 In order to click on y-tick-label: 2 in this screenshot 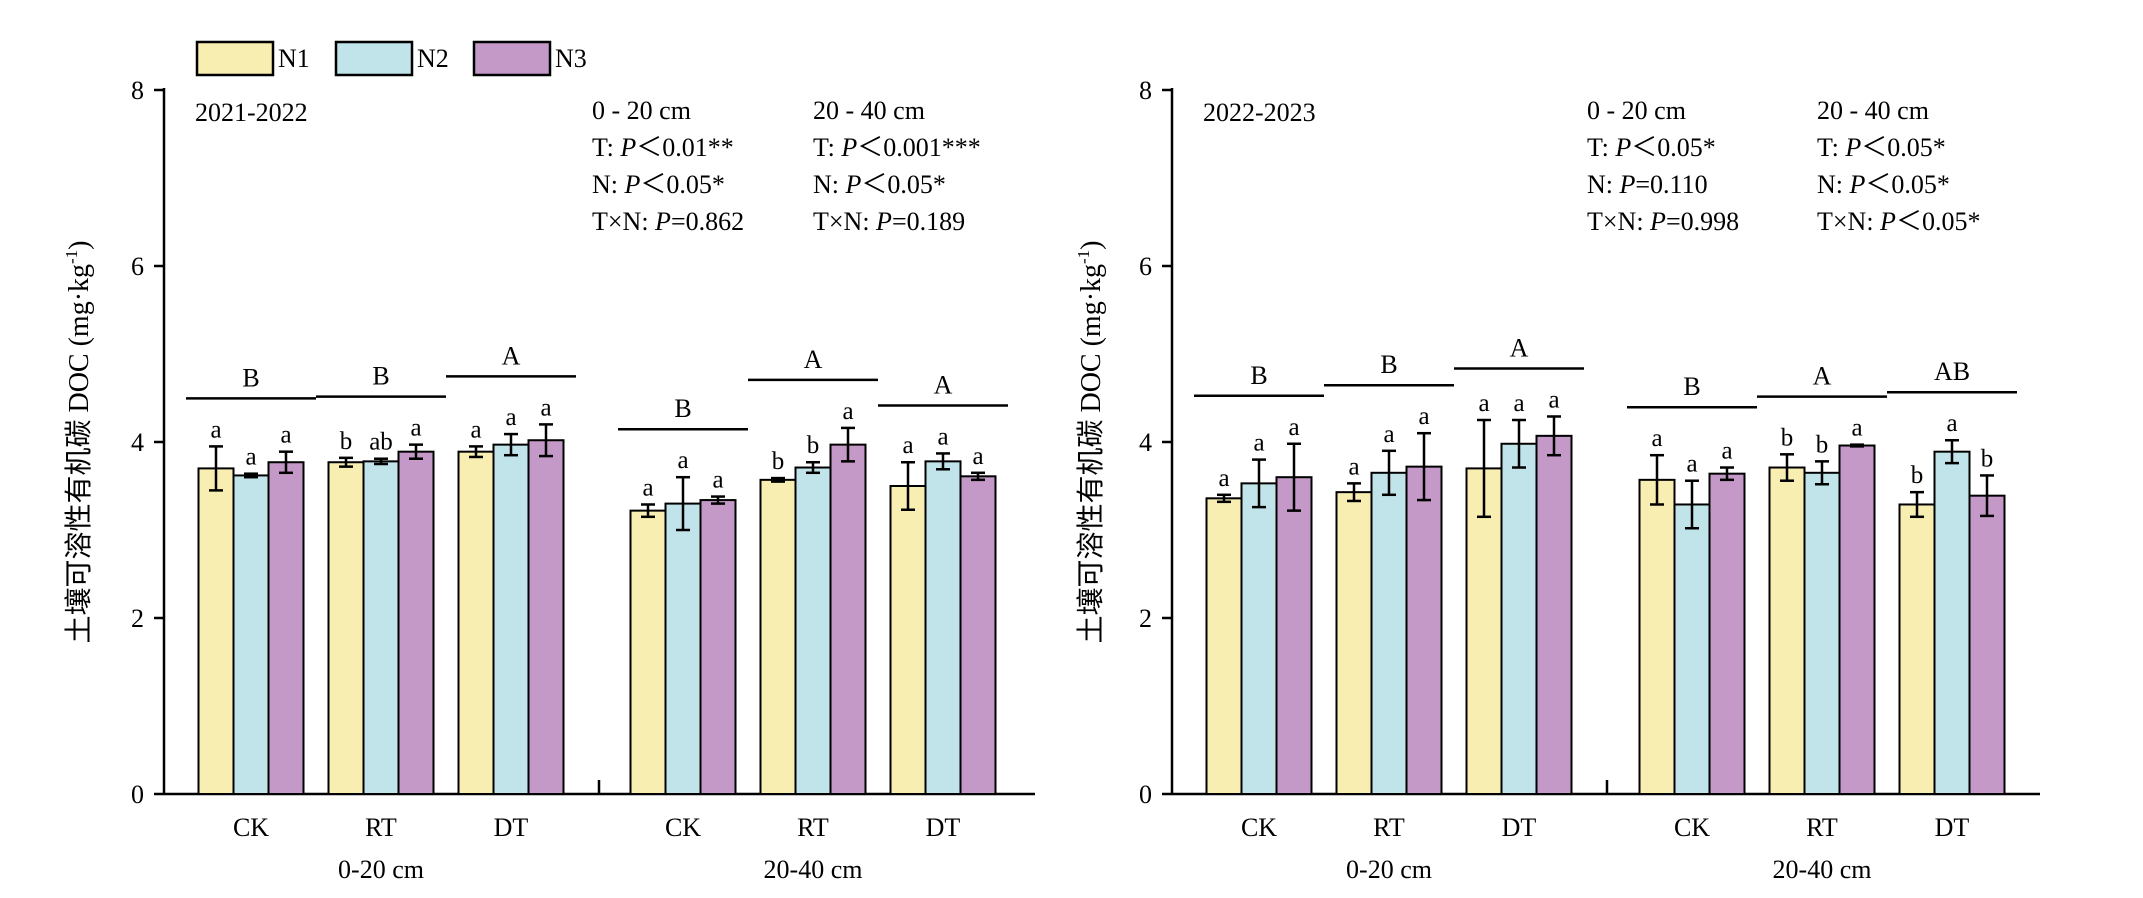, I will do `click(137, 618)`.